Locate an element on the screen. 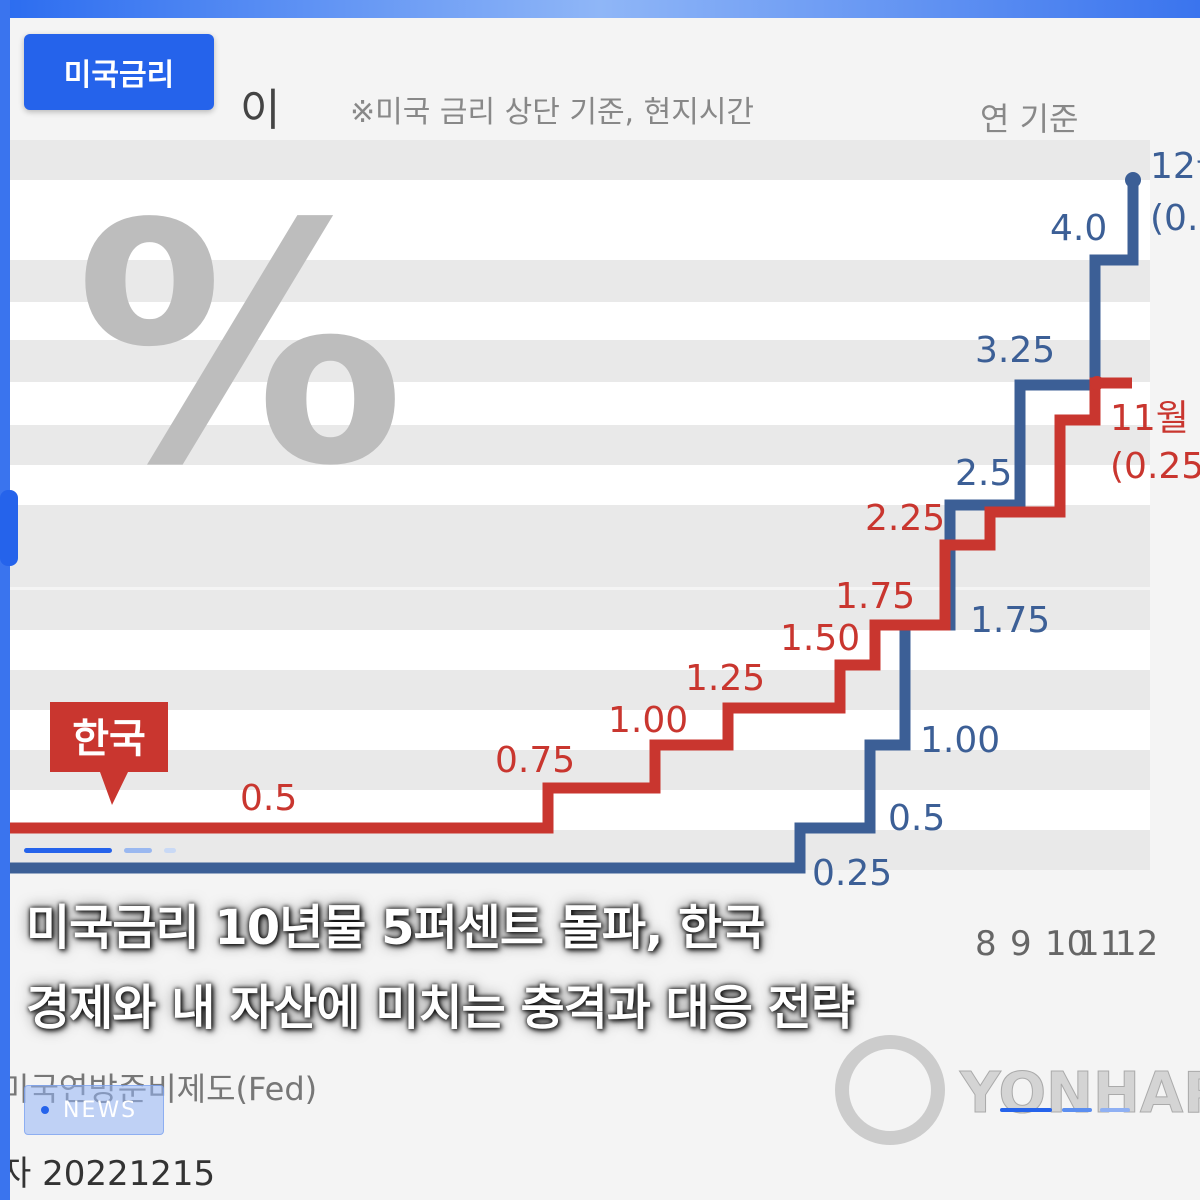 The width and height of the screenshot is (1200, 1200). top-border is located at coordinates (600, 9).